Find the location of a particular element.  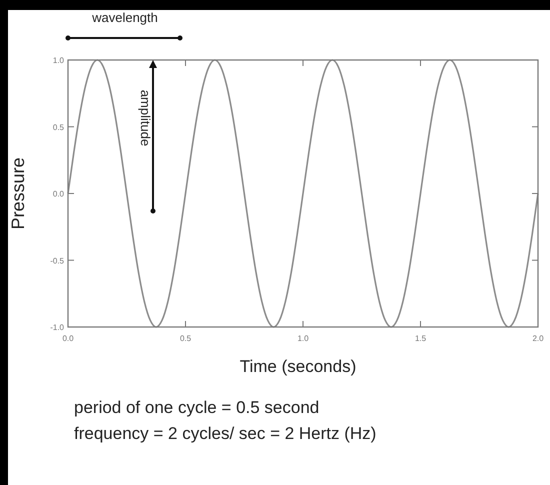

y-tick-label: 0.0 is located at coordinates (58, 194).